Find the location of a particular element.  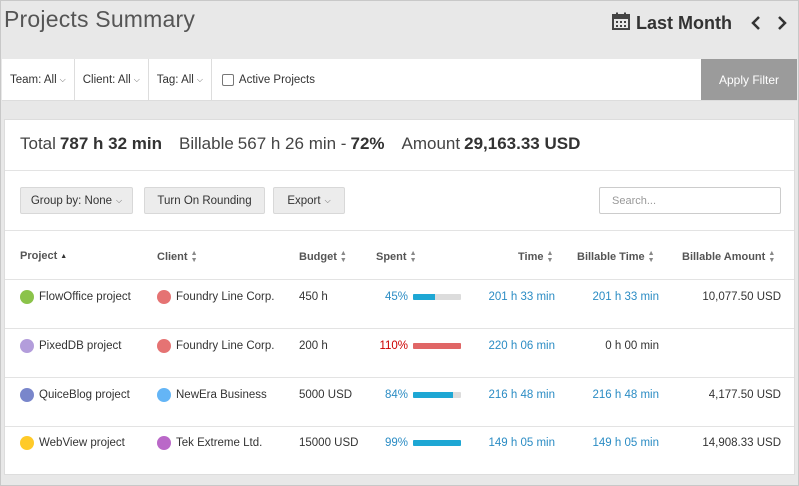

budget-value: 450 h is located at coordinates (313, 297).